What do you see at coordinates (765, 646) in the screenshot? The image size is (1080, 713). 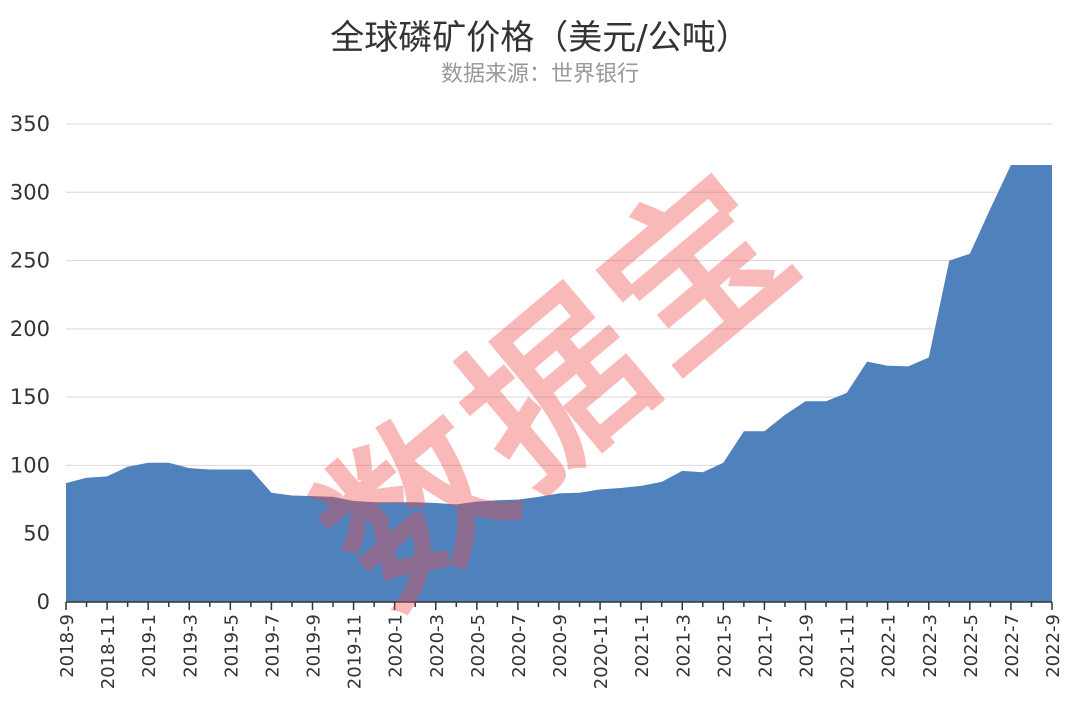 I see `x-tick-label: 2021-7` at bounding box center [765, 646].